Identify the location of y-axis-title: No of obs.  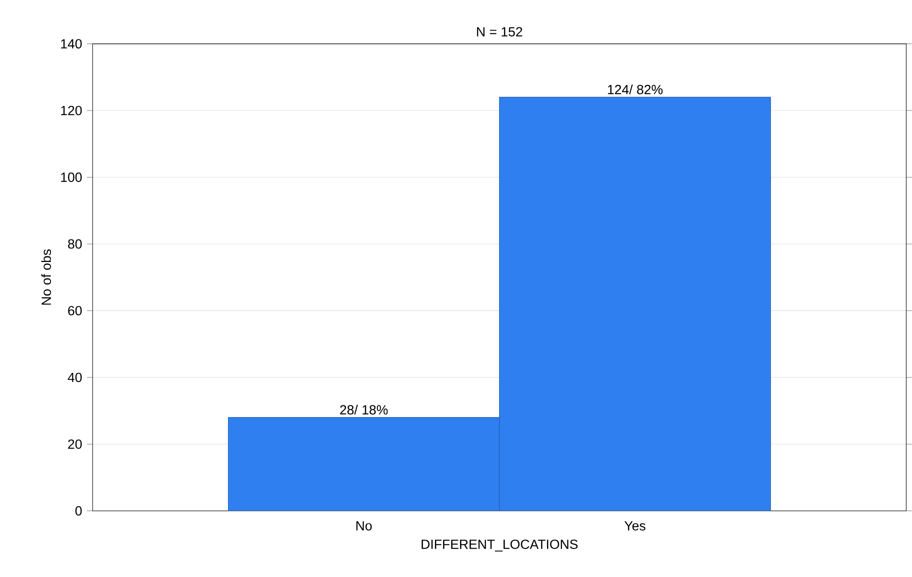
(46, 277).